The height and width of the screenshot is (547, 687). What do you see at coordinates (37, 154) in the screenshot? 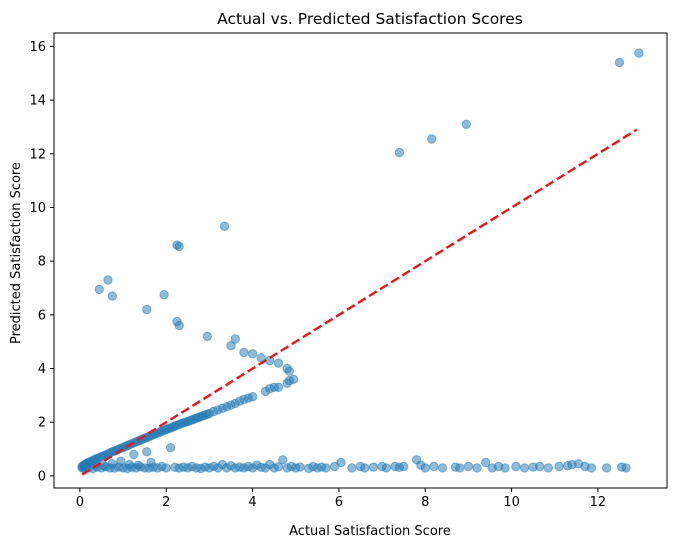
I see `y-tick-label: 12` at bounding box center [37, 154].